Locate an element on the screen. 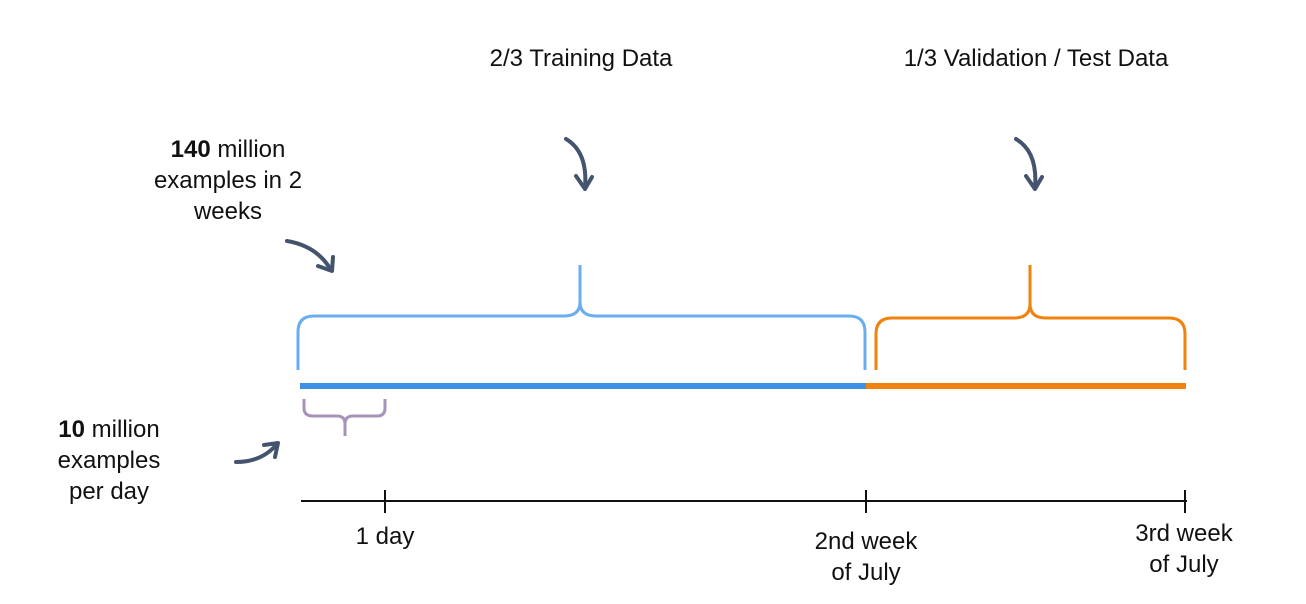 This screenshot has height=604, width=1306. axis-label-3rd-week: 3rd week of July is located at coordinates (1184, 549).